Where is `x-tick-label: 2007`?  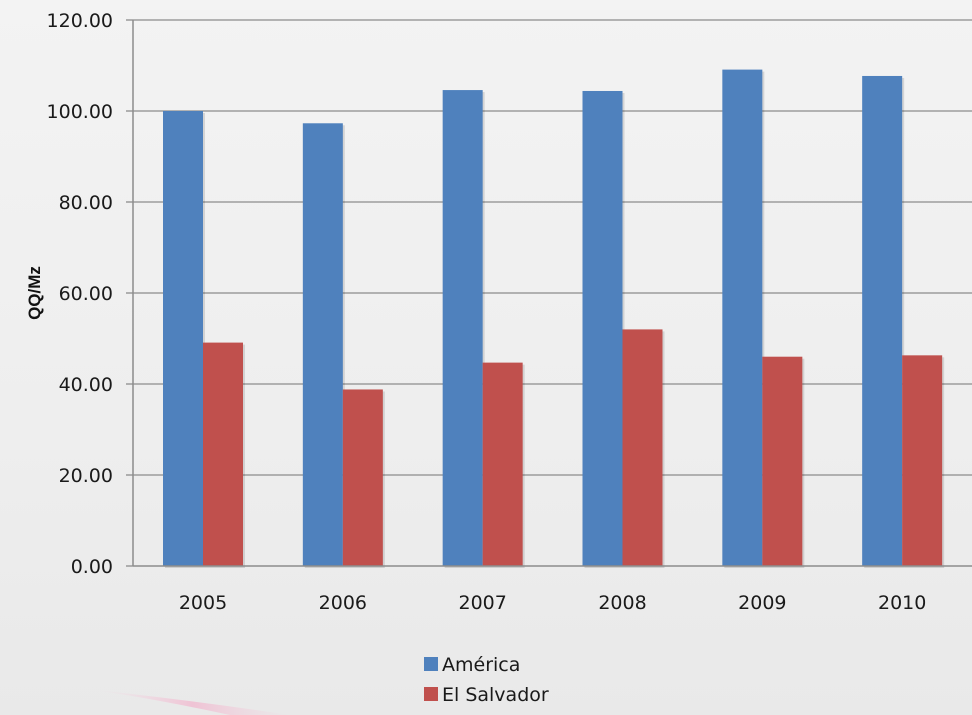 x-tick-label: 2007 is located at coordinates (482, 603).